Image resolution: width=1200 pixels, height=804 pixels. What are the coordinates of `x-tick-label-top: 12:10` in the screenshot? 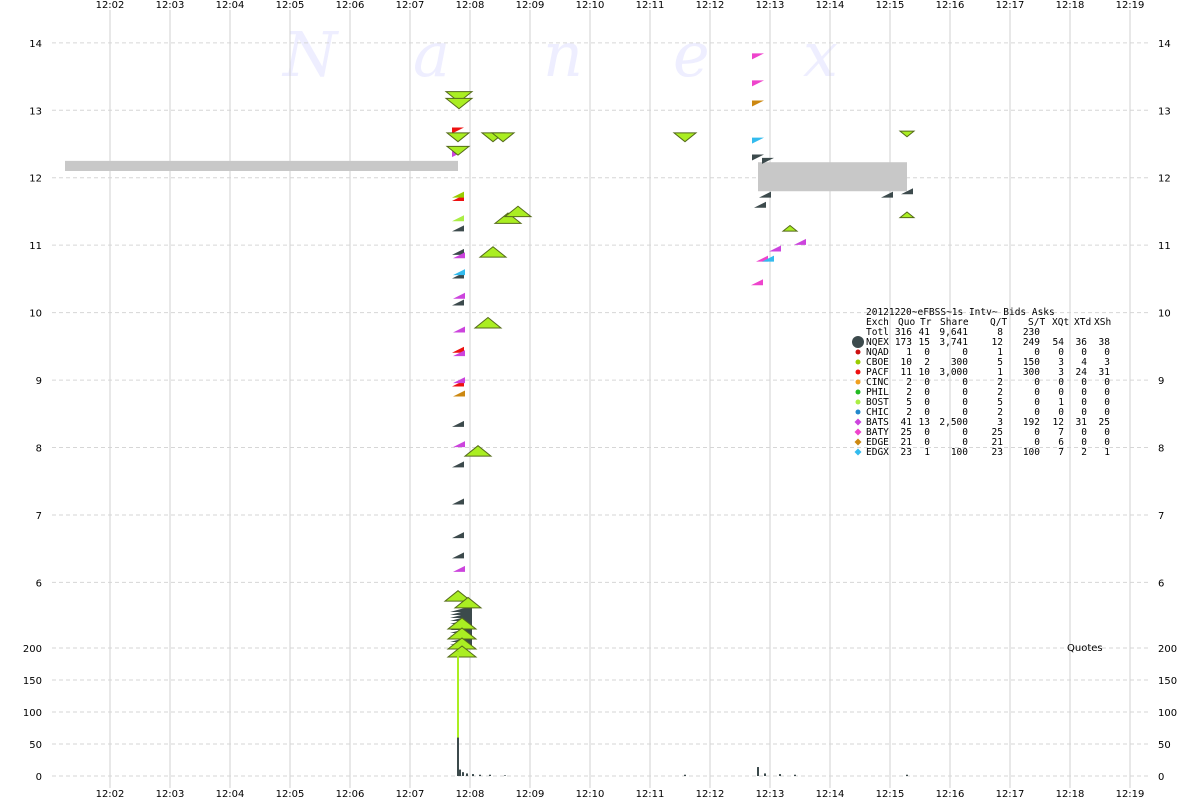 It's located at (590, 5).